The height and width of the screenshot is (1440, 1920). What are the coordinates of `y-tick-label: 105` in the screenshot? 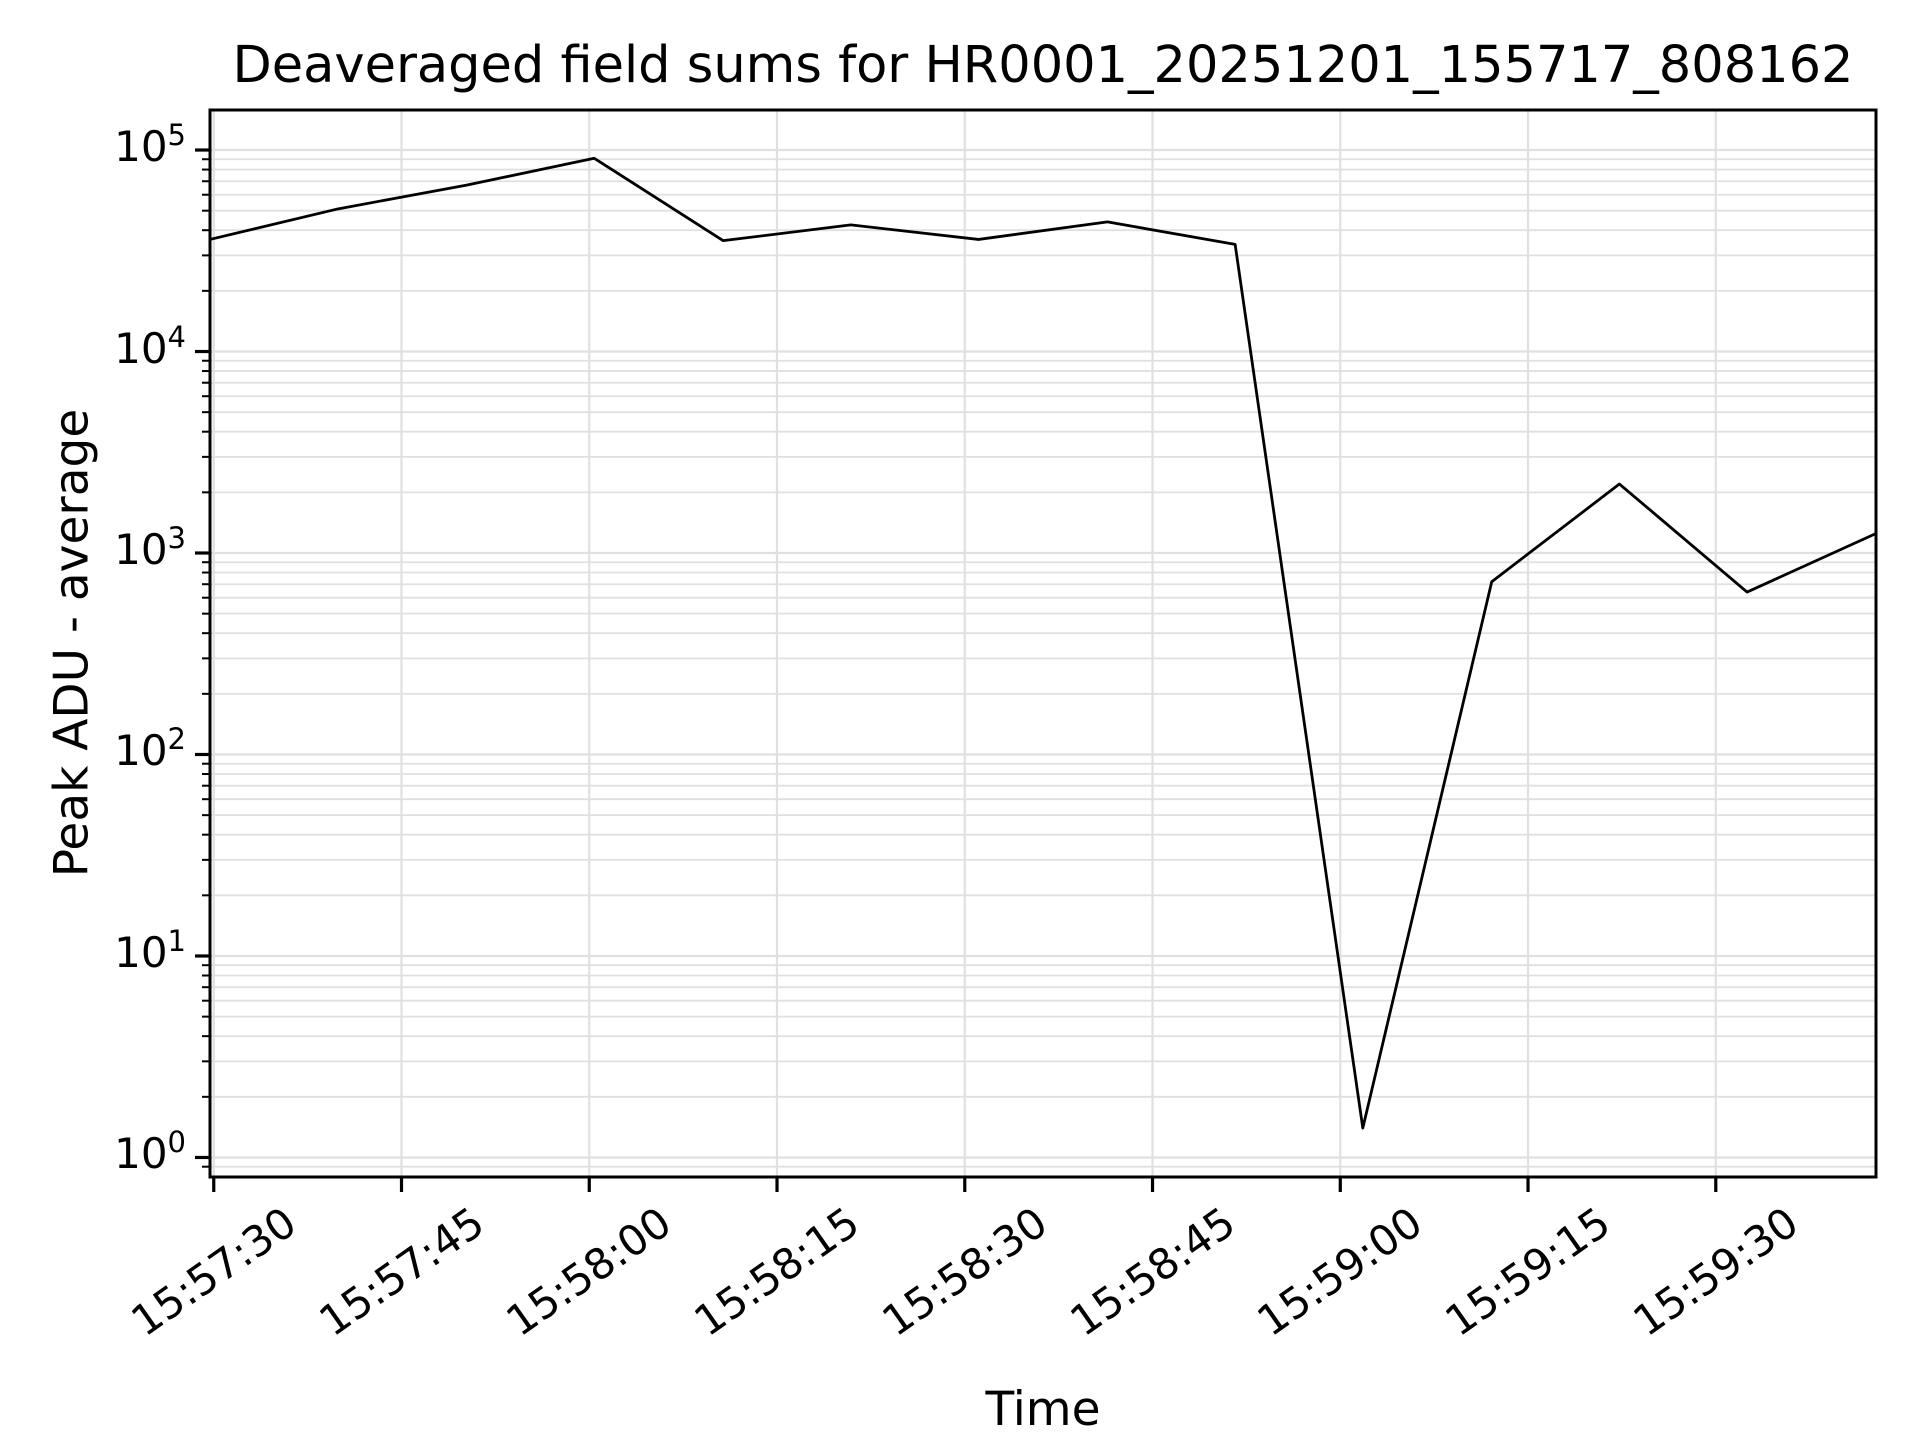 It's located at (150, 145).